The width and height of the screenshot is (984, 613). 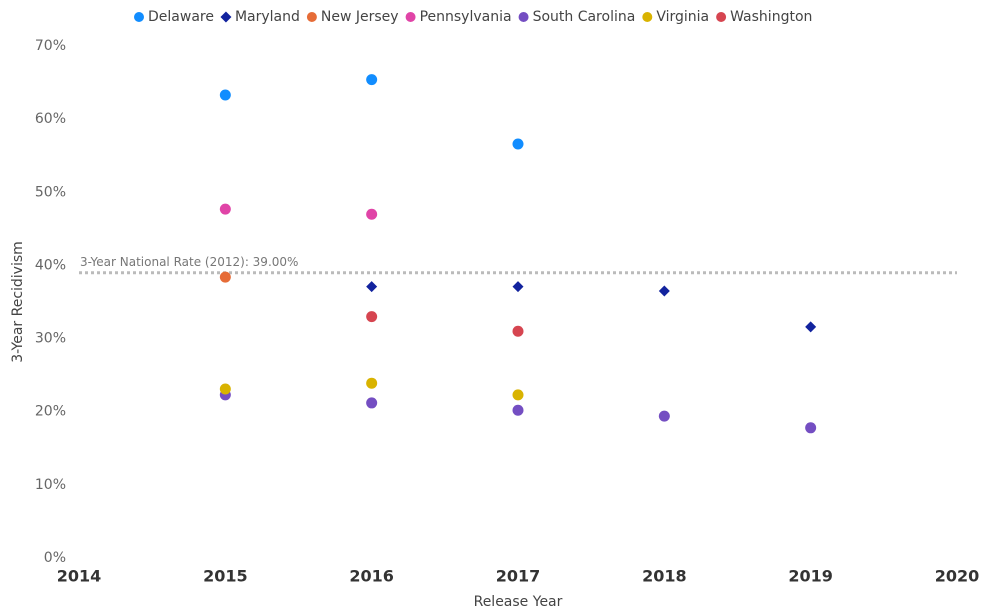 What do you see at coordinates (50, 119) in the screenshot?
I see `y-tick-label: 60%` at bounding box center [50, 119].